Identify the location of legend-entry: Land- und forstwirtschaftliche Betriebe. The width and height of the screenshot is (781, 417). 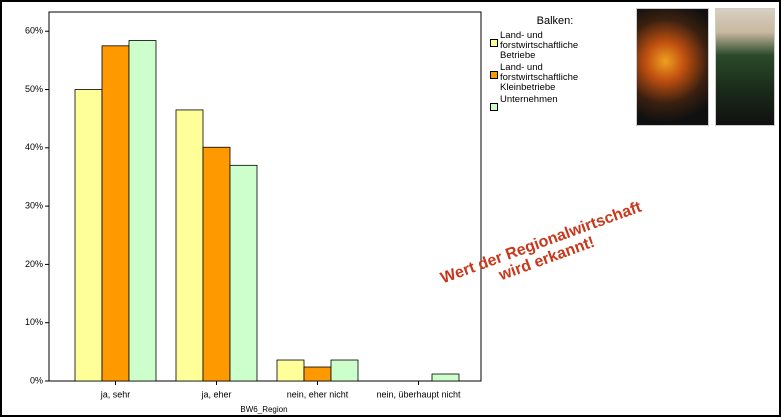
(545, 46).